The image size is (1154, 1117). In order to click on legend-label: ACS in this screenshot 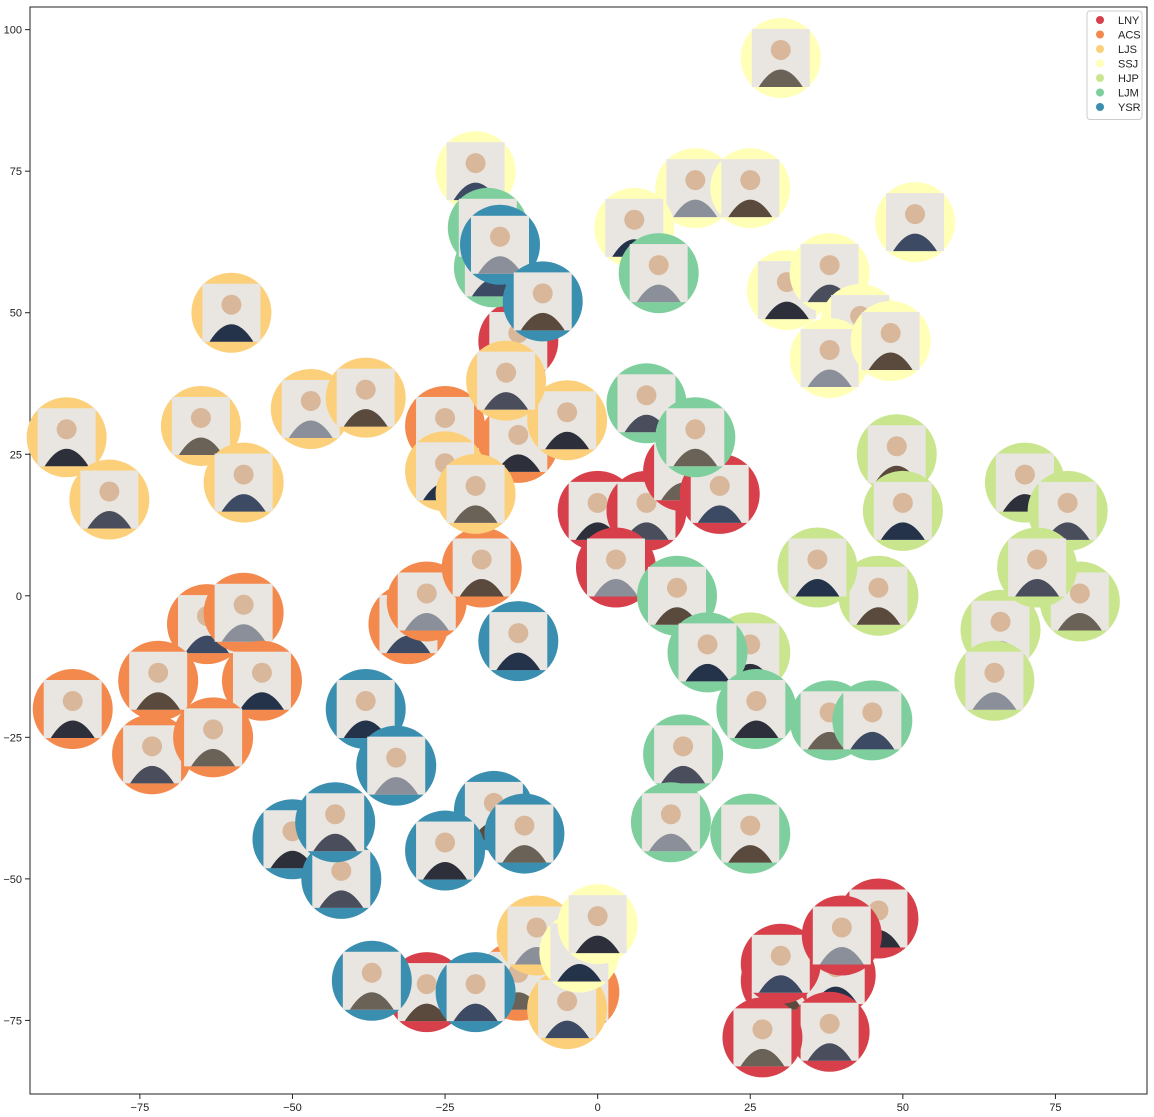, I will do `click(1129, 36)`.